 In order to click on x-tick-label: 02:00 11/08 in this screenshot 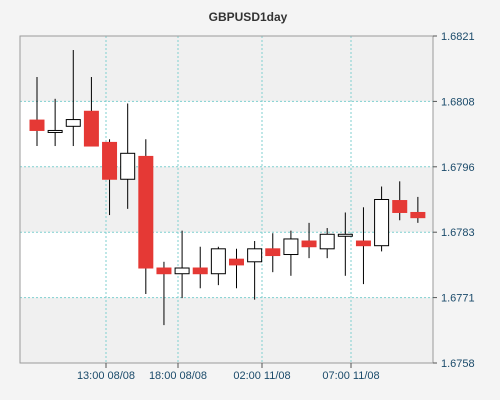, I will do `click(261, 376)`.